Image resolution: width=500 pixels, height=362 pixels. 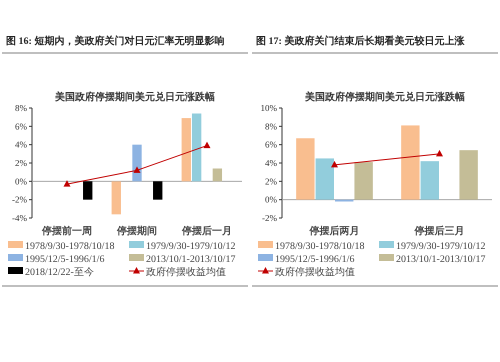 I want to click on chart-title: 图 17: 美政府关门结束后长期看美元较日元上涨, so click(x=361, y=41).